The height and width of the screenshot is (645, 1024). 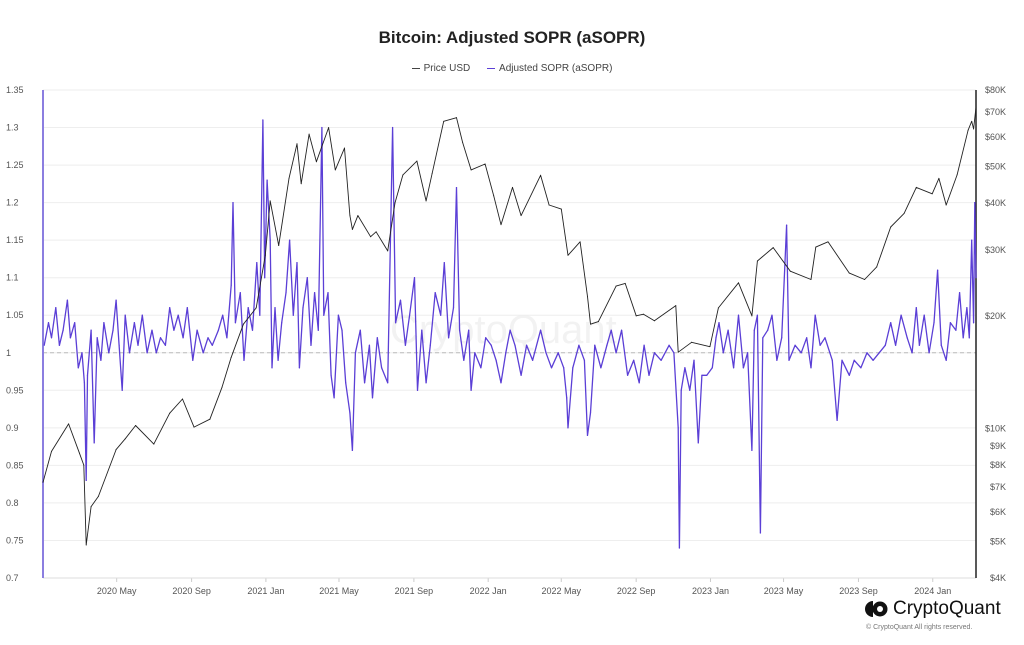 I want to click on legend-swatch-price, so click(x=415, y=68).